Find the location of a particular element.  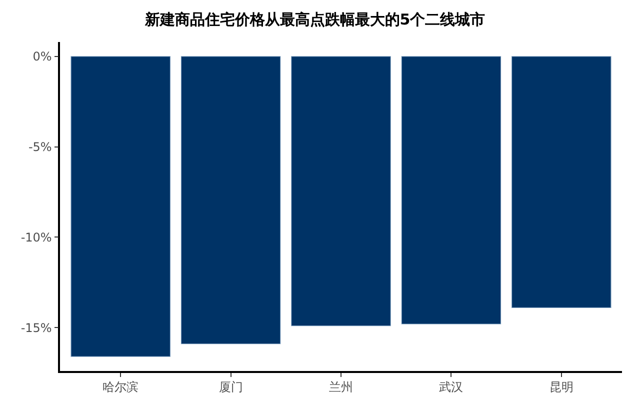

y-tick-label: -10% is located at coordinates (36, 237).